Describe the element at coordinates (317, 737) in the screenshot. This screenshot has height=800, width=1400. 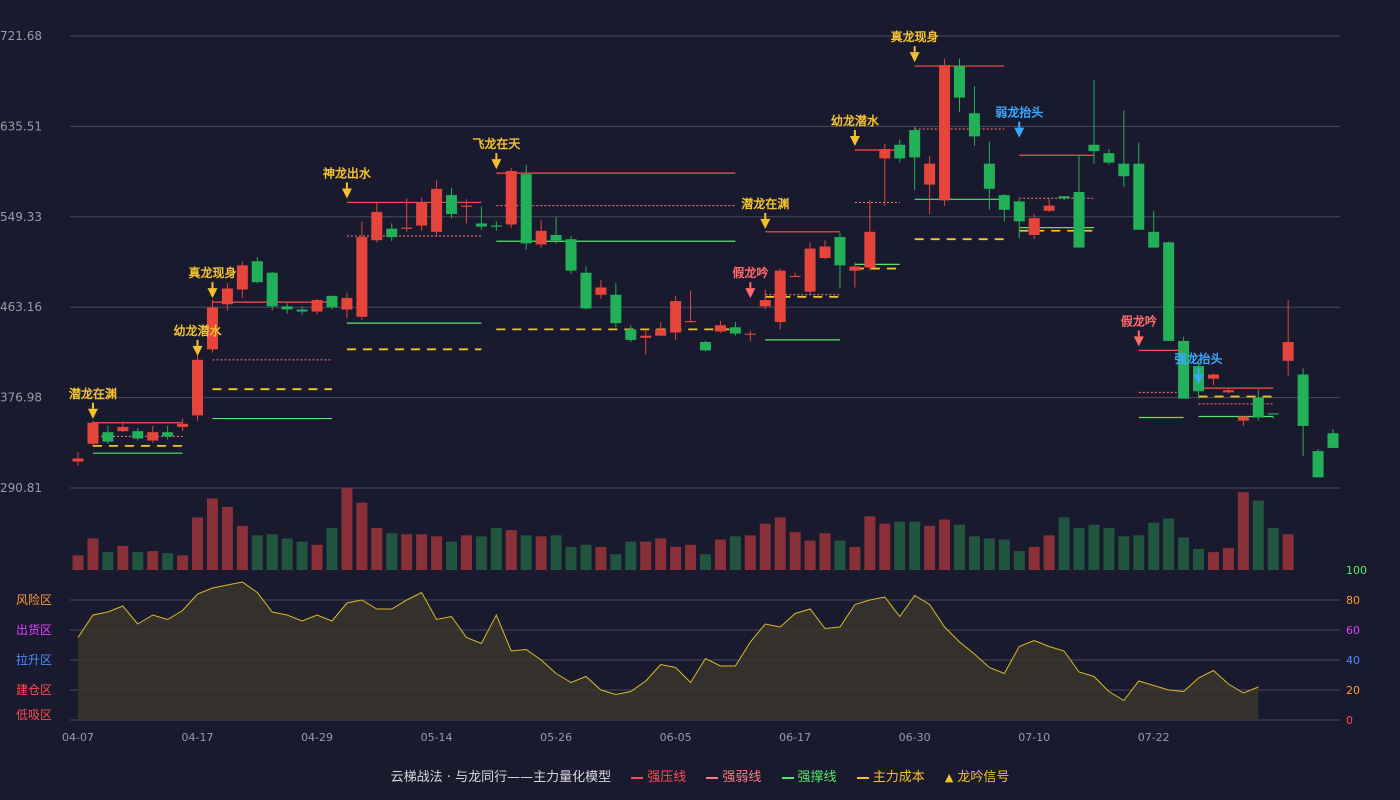
I see `date-axis-label: 04-29` at that location.